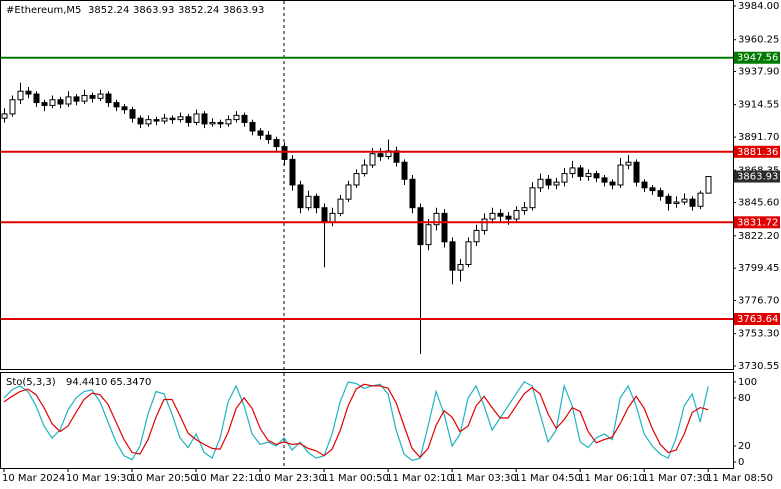  What do you see at coordinates (758, 300) in the screenshot?
I see `y-tick-label: 3776.70` at bounding box center [758, 300].